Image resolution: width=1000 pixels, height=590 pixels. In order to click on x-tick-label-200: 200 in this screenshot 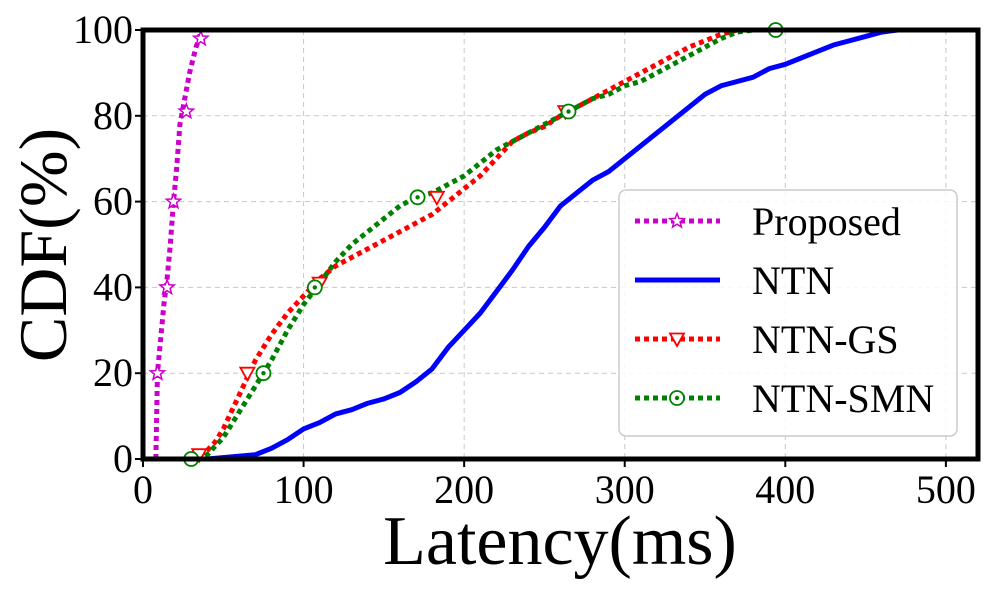, I will do `click(464, 489)`.